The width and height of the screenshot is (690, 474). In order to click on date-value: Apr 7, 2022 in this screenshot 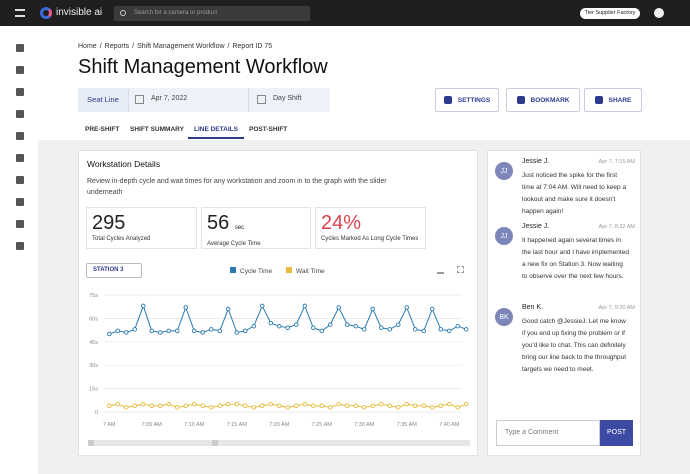, I will do `click(169, 98)`.